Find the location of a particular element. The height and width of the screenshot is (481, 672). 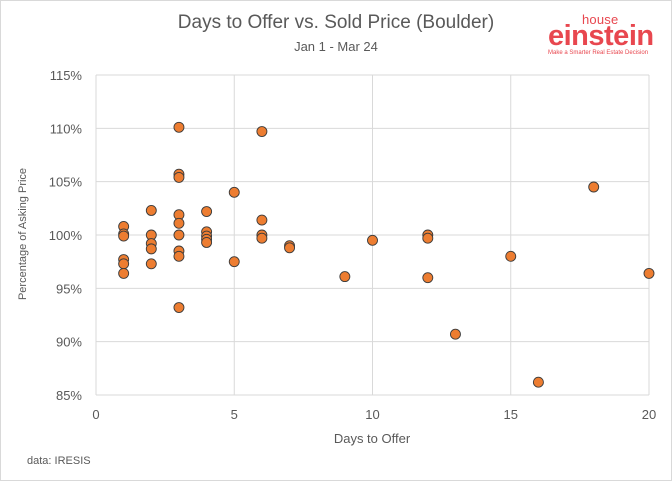

chart-title: Days to Offer vs. Sold Price (Boulder) is located at coordinates (336, 22).